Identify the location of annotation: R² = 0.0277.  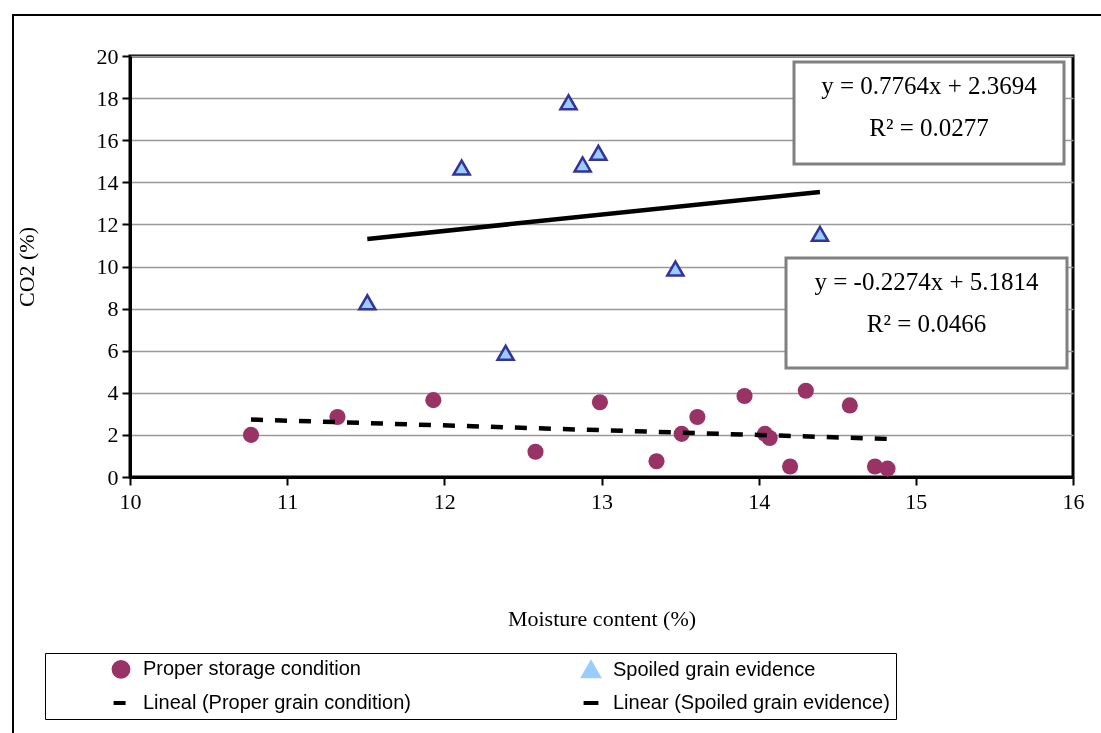
(929, 127).